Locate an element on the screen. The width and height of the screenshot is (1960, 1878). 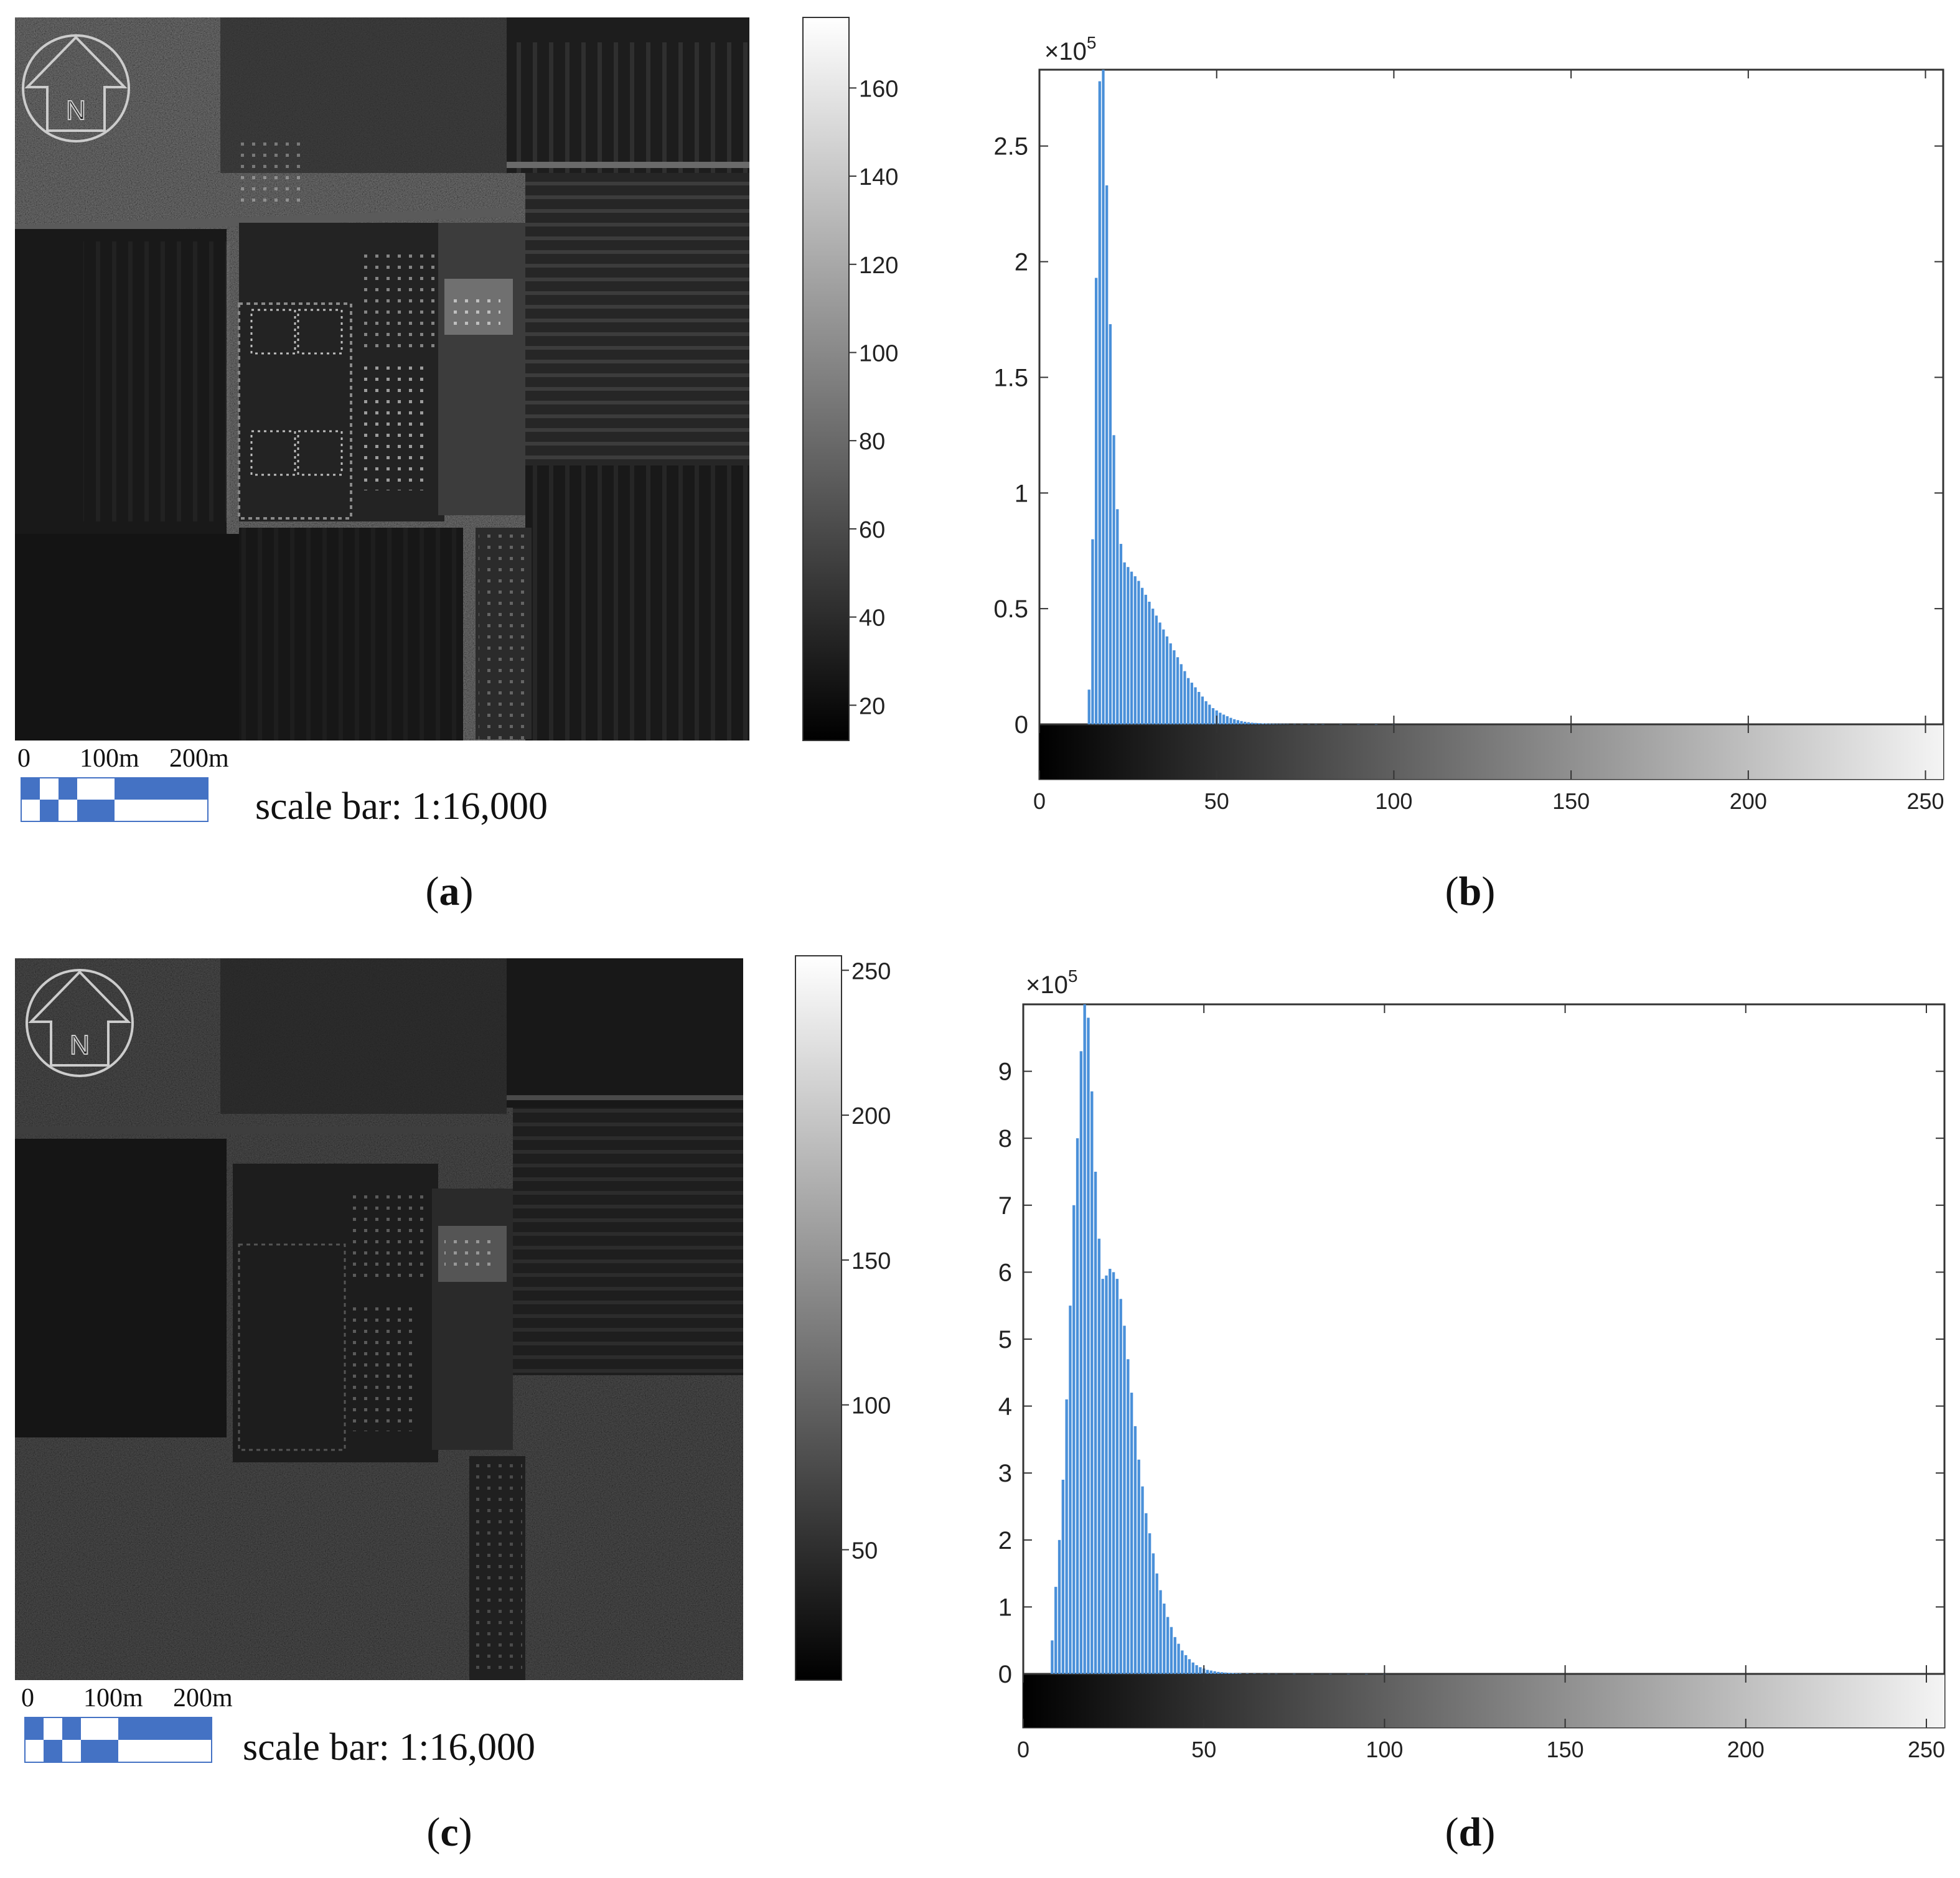
scale-tick-label: 200m is located at coordinates (199, 758).